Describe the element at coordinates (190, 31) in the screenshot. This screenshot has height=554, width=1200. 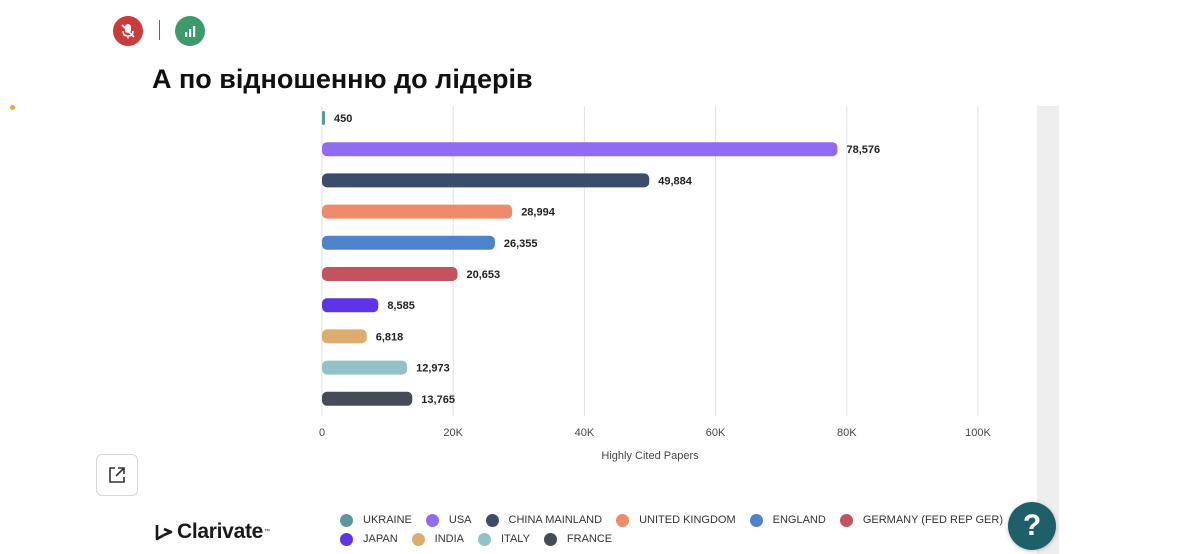
I see `stats-icon` at that location.